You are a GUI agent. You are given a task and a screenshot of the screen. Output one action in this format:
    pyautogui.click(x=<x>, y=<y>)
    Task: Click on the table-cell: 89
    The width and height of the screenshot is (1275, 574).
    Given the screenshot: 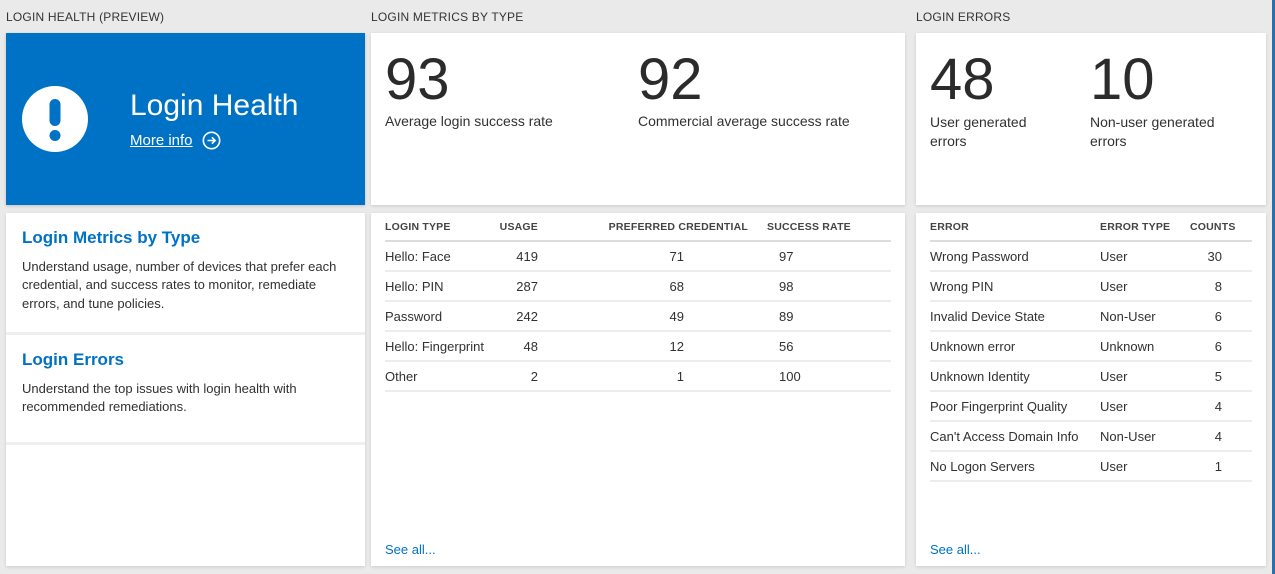 What is the action you would take?
    pyautogui.click(x=786, y=316)
    